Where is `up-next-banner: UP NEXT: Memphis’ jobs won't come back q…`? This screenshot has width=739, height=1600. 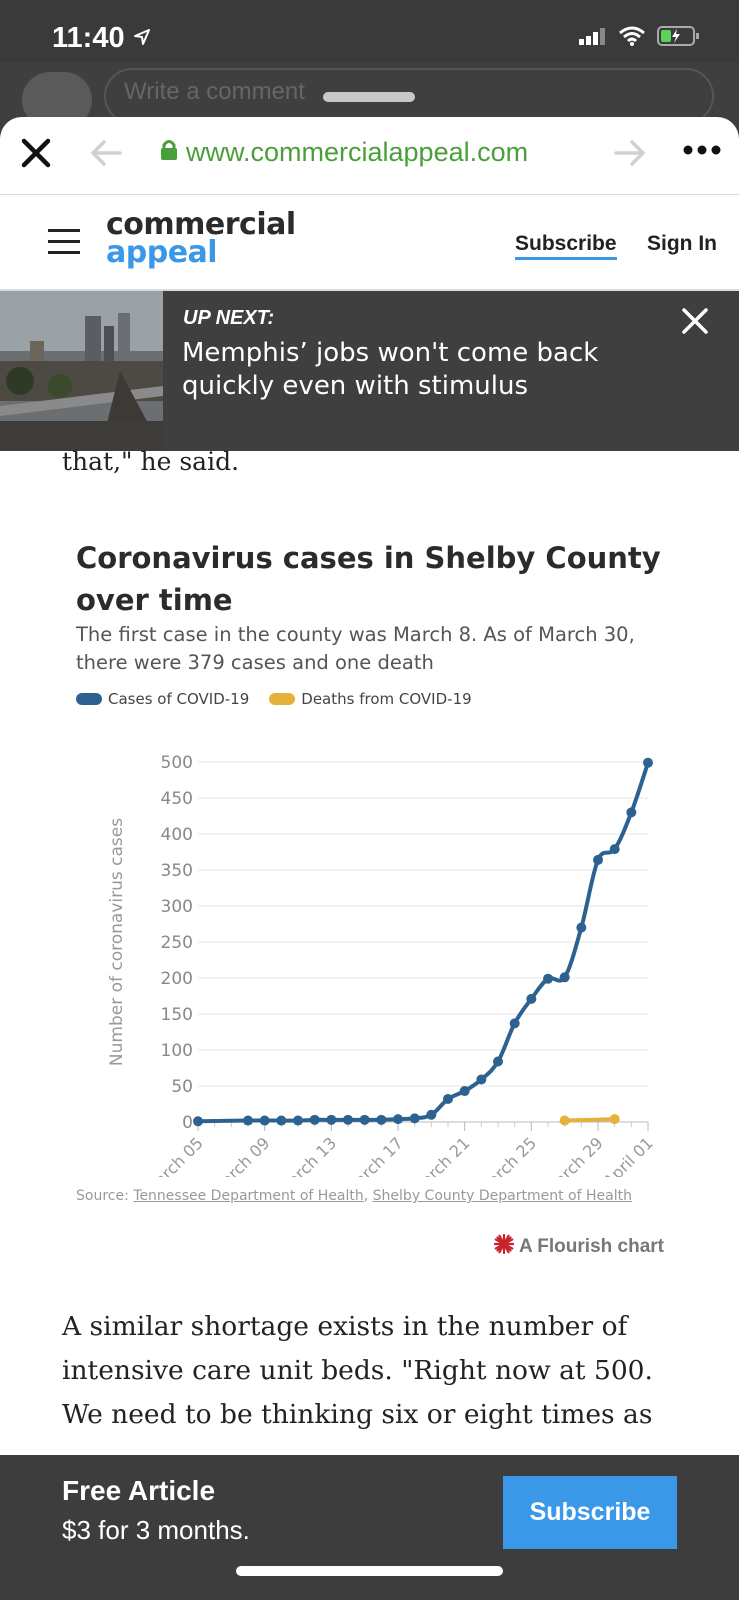 up-next-banner: UP NEXT: Memphis’ jobs won't come back q… is located at coordinates (369, 371).